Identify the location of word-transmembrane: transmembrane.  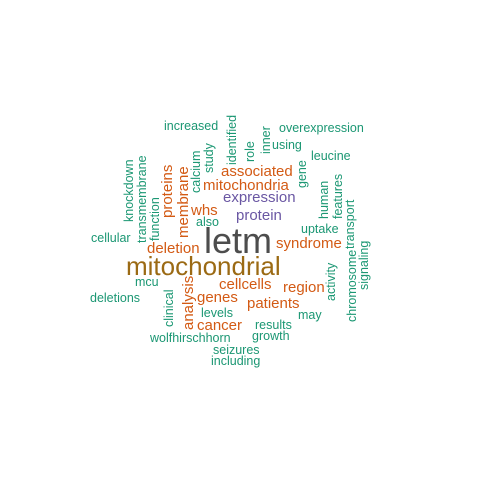
(142, 199).